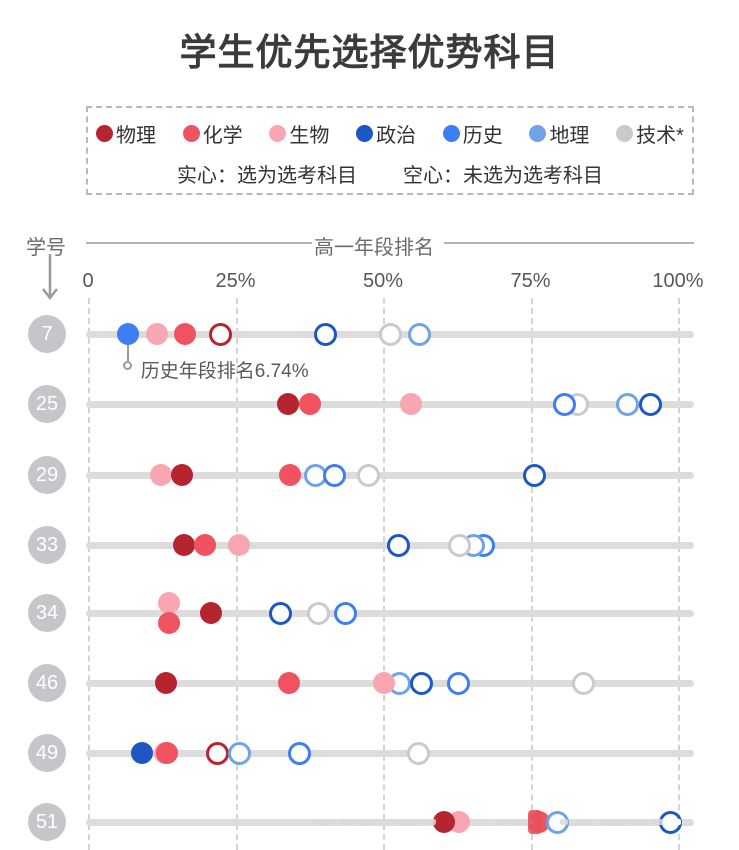 This screenshot has width=739, height=850. I want to click on x-tick-label: 50%, so click(383, 281).